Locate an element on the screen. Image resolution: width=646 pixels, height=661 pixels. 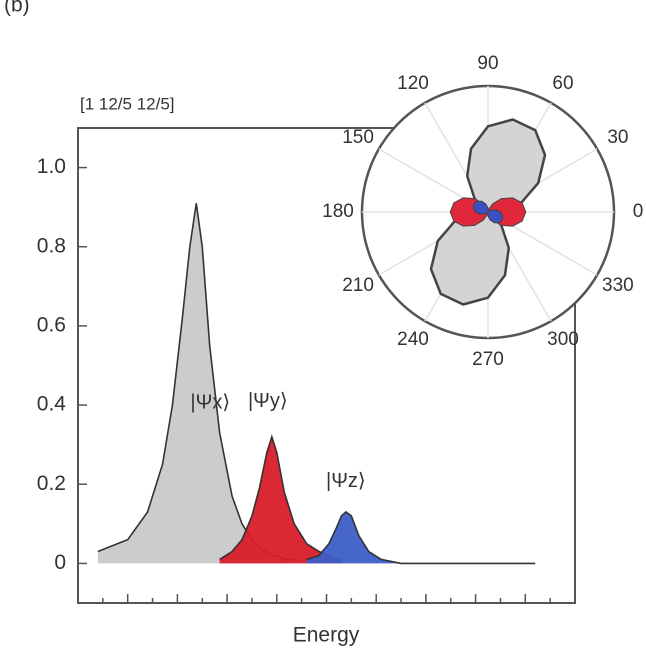
angle-label: 180 is located at coordinates (338, 211).